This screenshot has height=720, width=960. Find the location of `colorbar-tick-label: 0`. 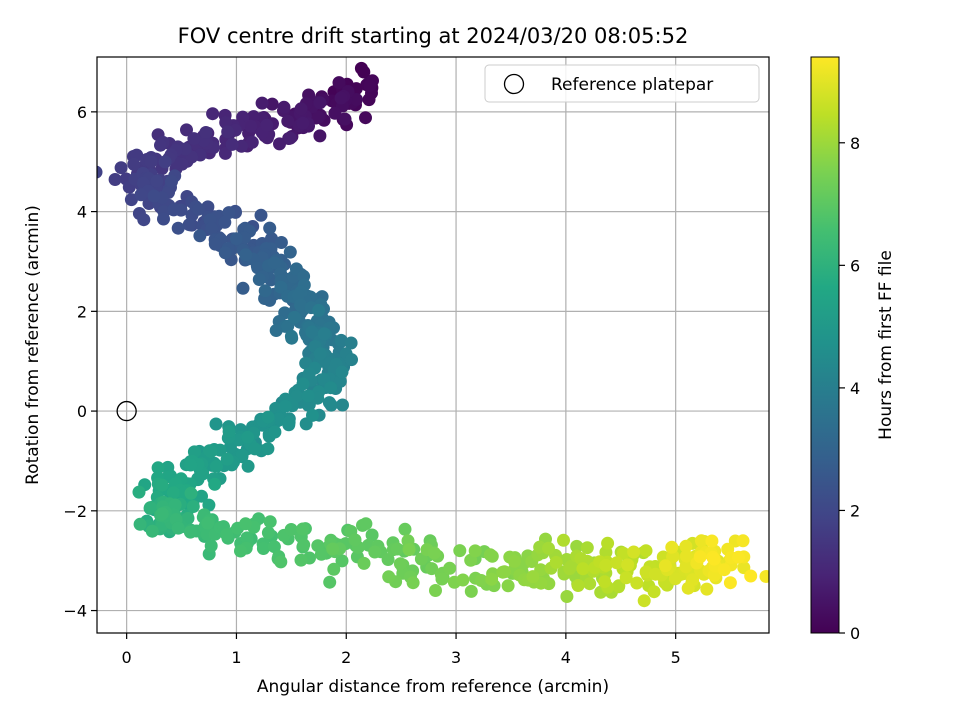

colorbar-tick-label: 0 is located at coordinates (855, 633).